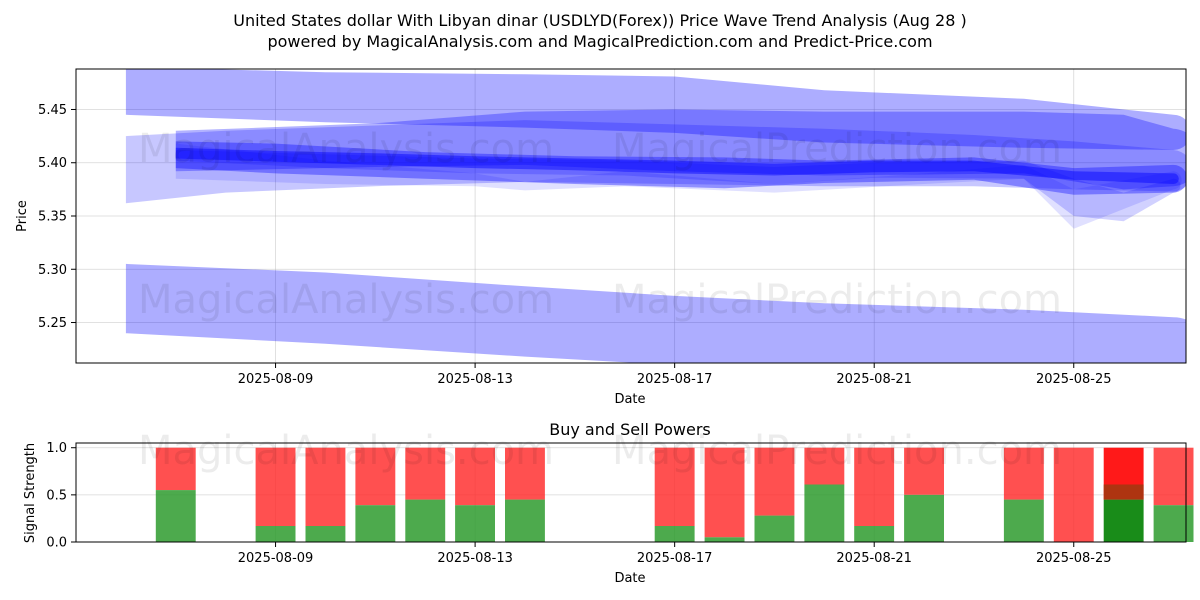 The height and width of the screenshot is (600, 1200). I want to click on signal-bars, so click(674, 494).